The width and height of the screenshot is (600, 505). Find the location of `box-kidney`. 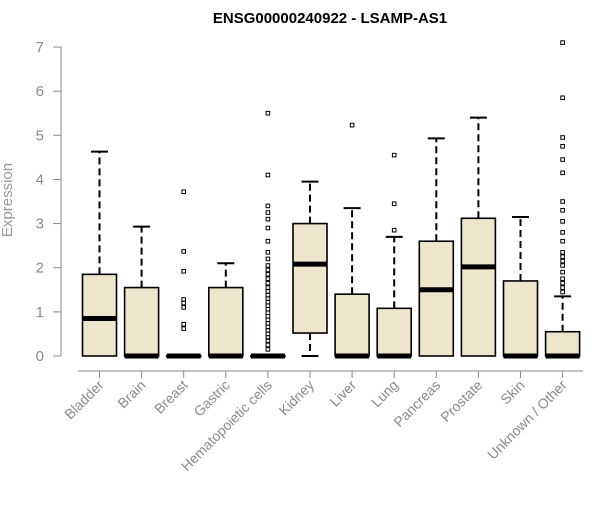

box-kidney is located at coordinates (310, 268).